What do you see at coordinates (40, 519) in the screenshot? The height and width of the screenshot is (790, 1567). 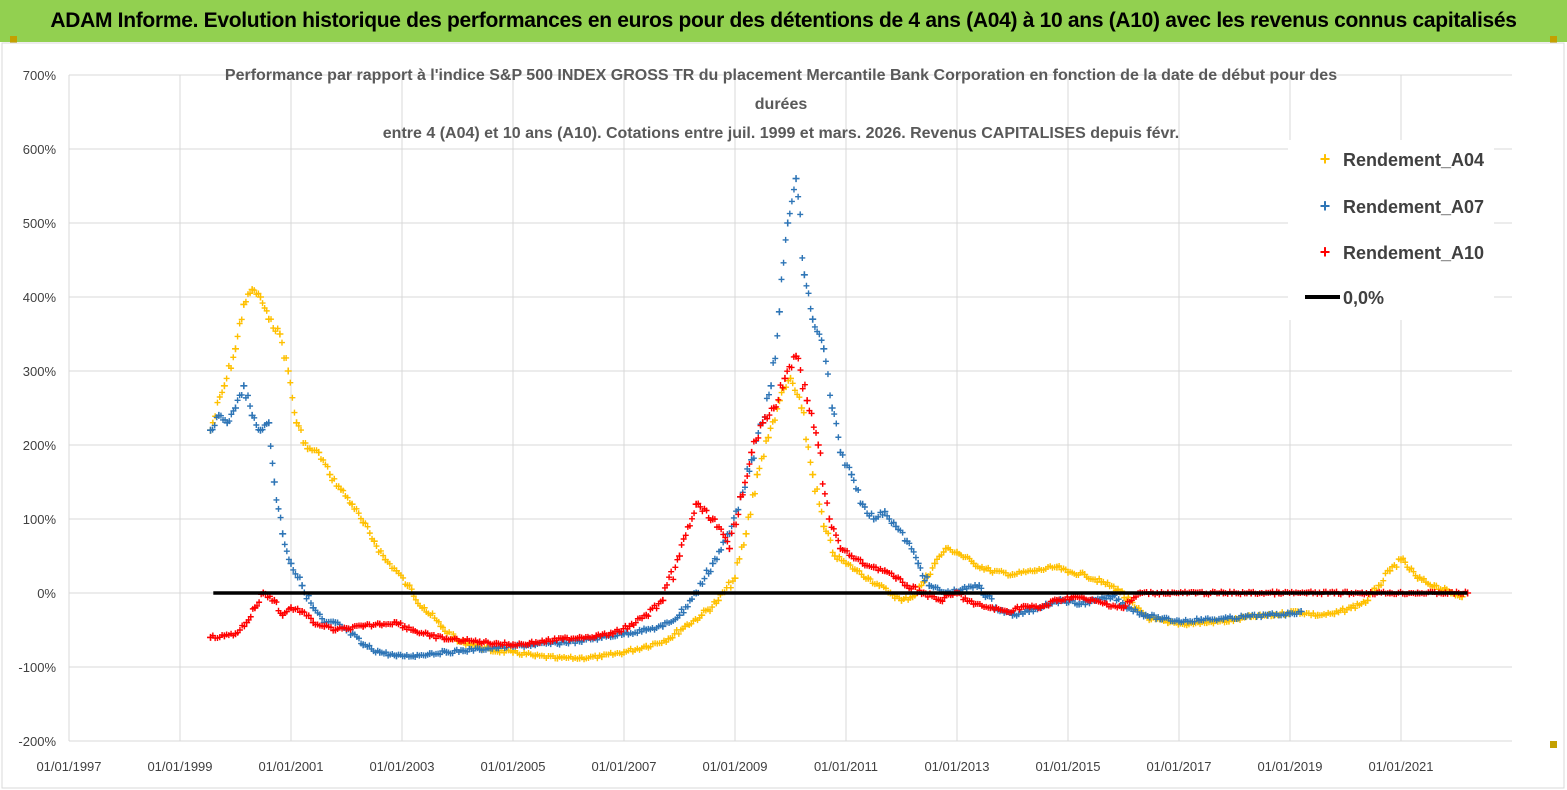 I see `y-tick-label: 100%` at bounding box center [40, 519].